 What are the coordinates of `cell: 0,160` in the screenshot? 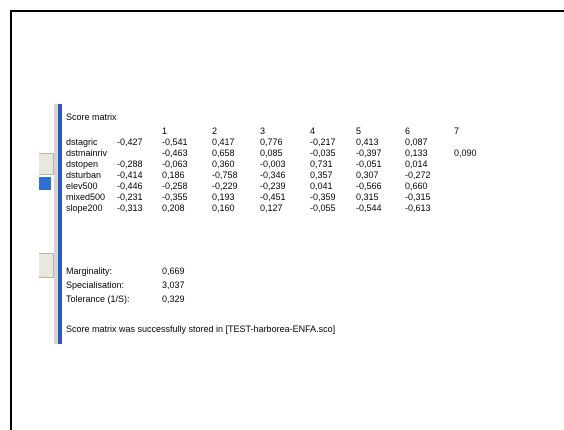 It's located at (223, 208).